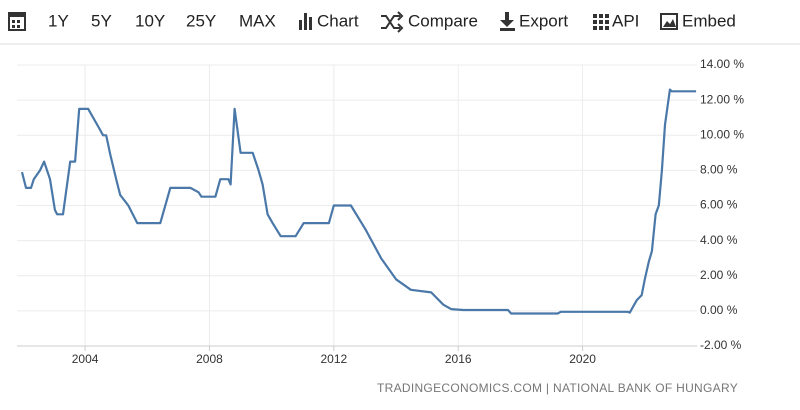  Describe the element at coordinates (719, 205) in the screenshot. I see `y-tick-label: 6.00 %` at that location.